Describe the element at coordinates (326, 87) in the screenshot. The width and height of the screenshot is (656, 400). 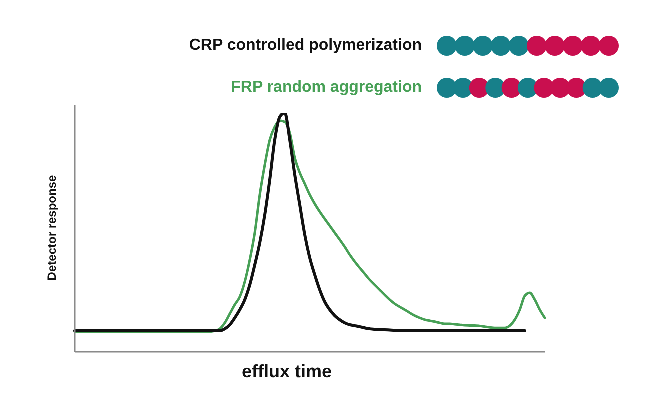
I see `text: FRP random aggregation` at that location.